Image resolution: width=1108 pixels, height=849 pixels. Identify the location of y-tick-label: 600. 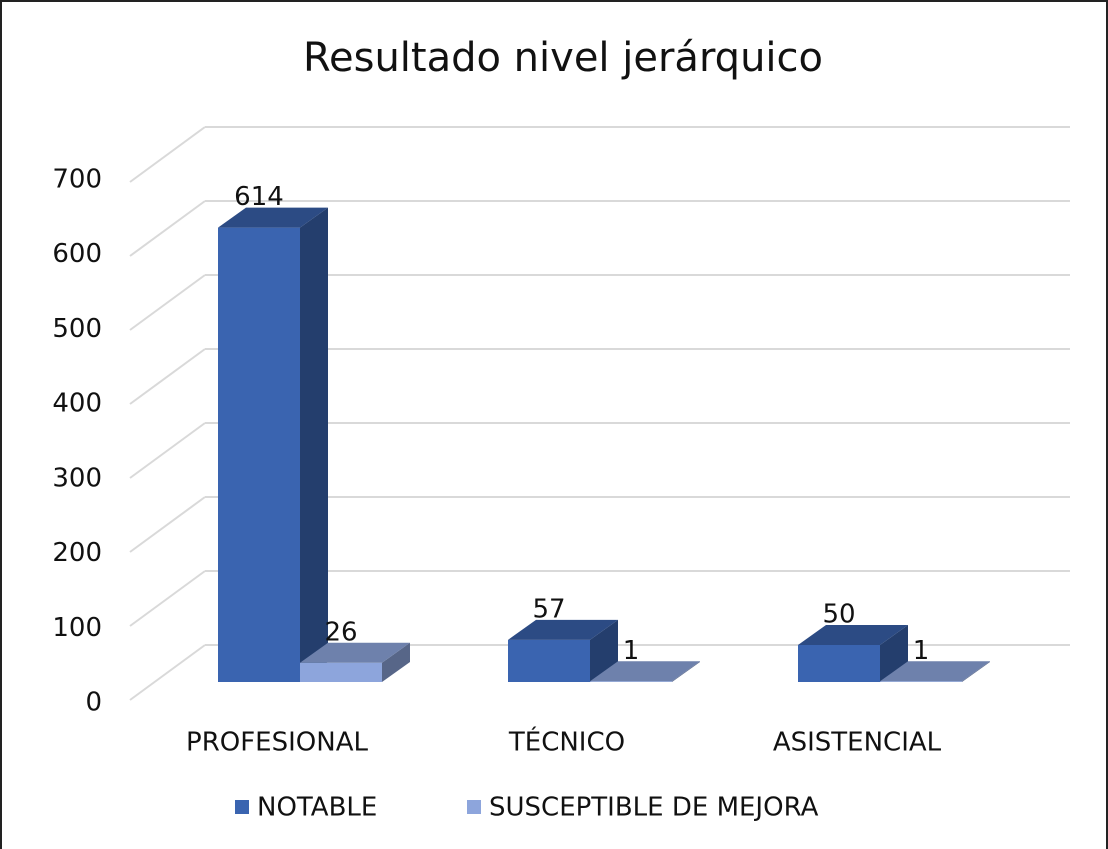
(77, 254).